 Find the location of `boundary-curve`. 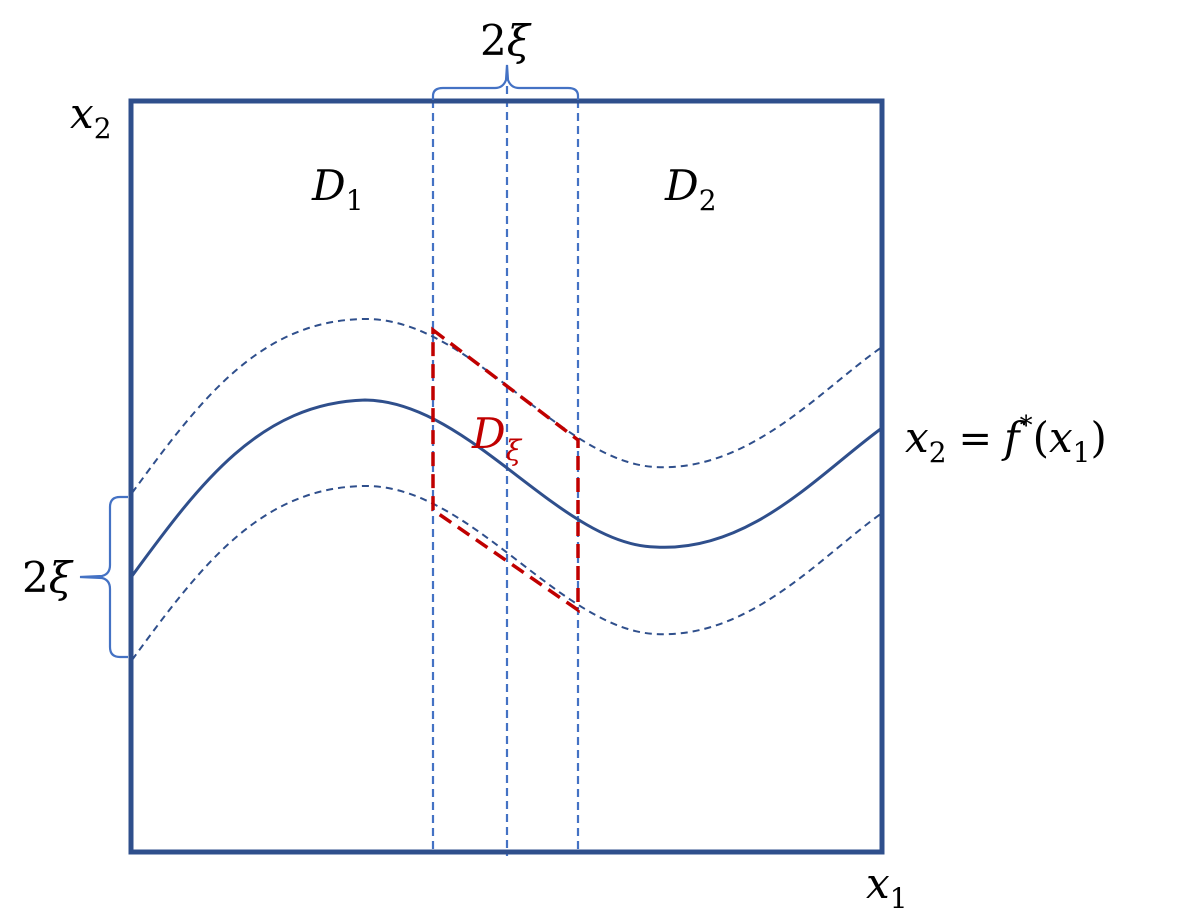

boundary-curve is located at coordinates (506, 487).